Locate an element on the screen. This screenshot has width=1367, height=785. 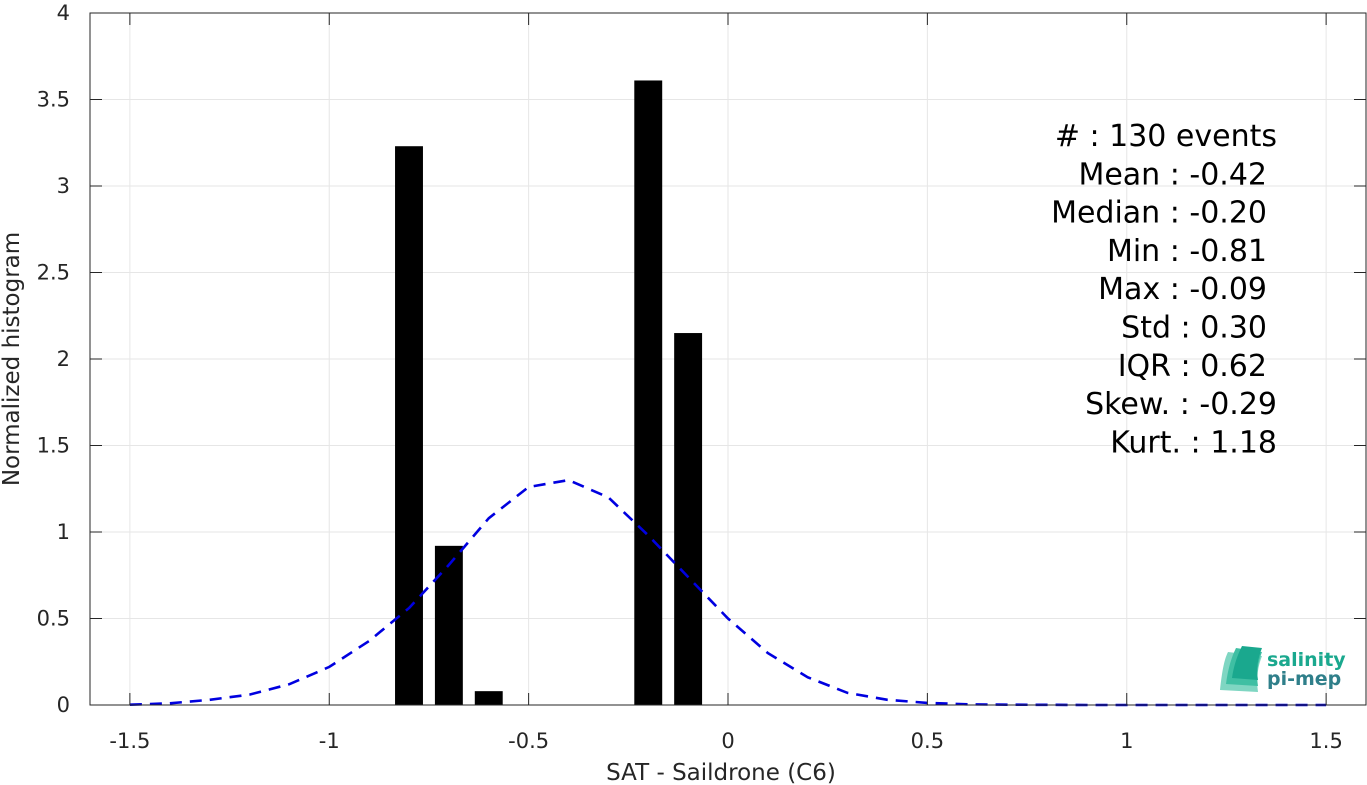
x-tick-label: -0.5 is located at coordinates (528, 741).